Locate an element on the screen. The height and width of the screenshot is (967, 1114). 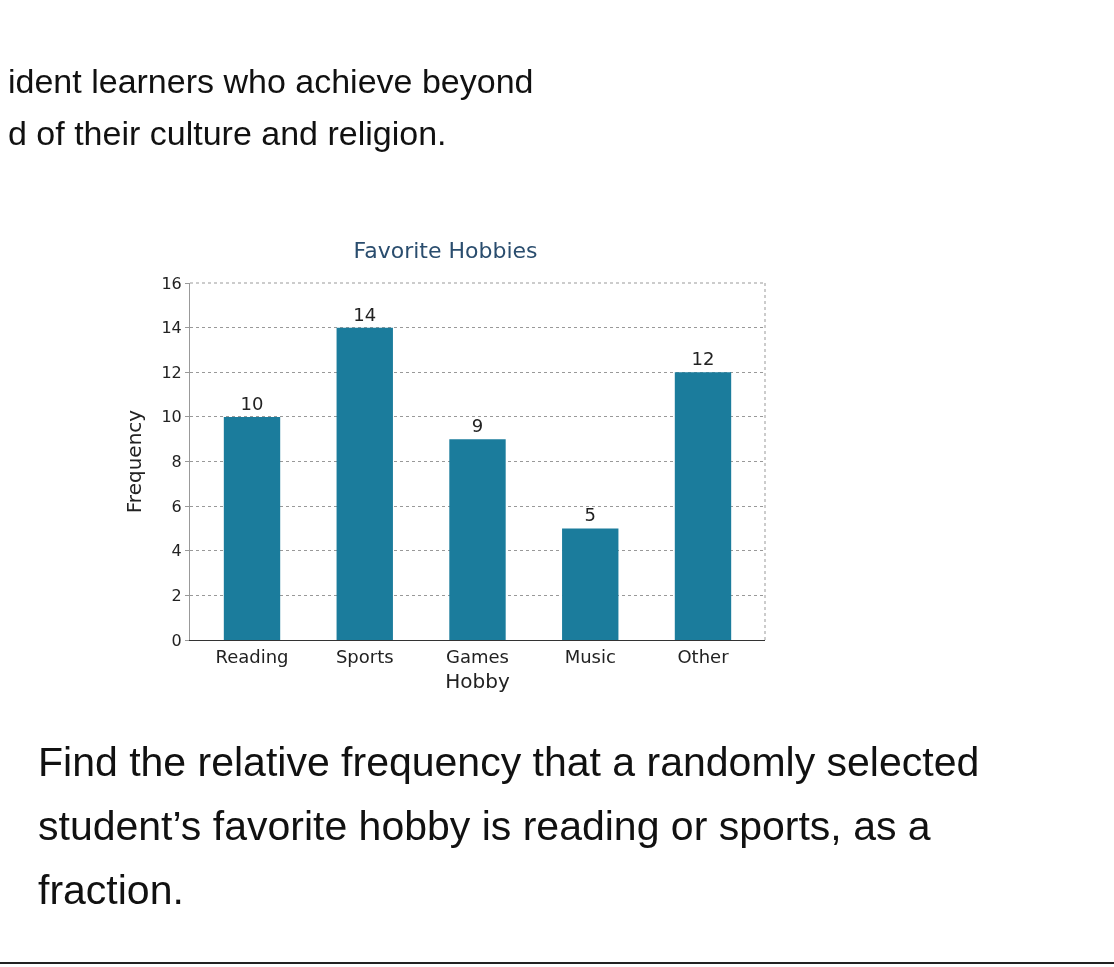
x-tick-label: Other is located at coordinates (703, 656).